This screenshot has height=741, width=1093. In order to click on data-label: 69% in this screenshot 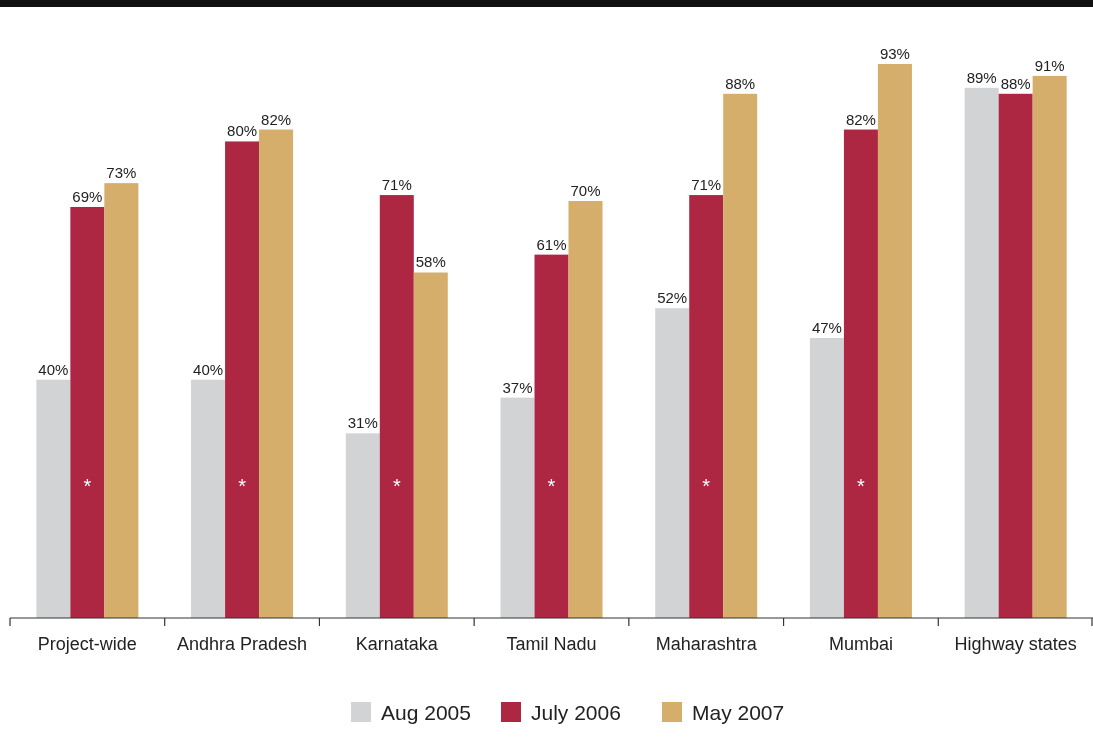, I will do `click(87, 196)`.